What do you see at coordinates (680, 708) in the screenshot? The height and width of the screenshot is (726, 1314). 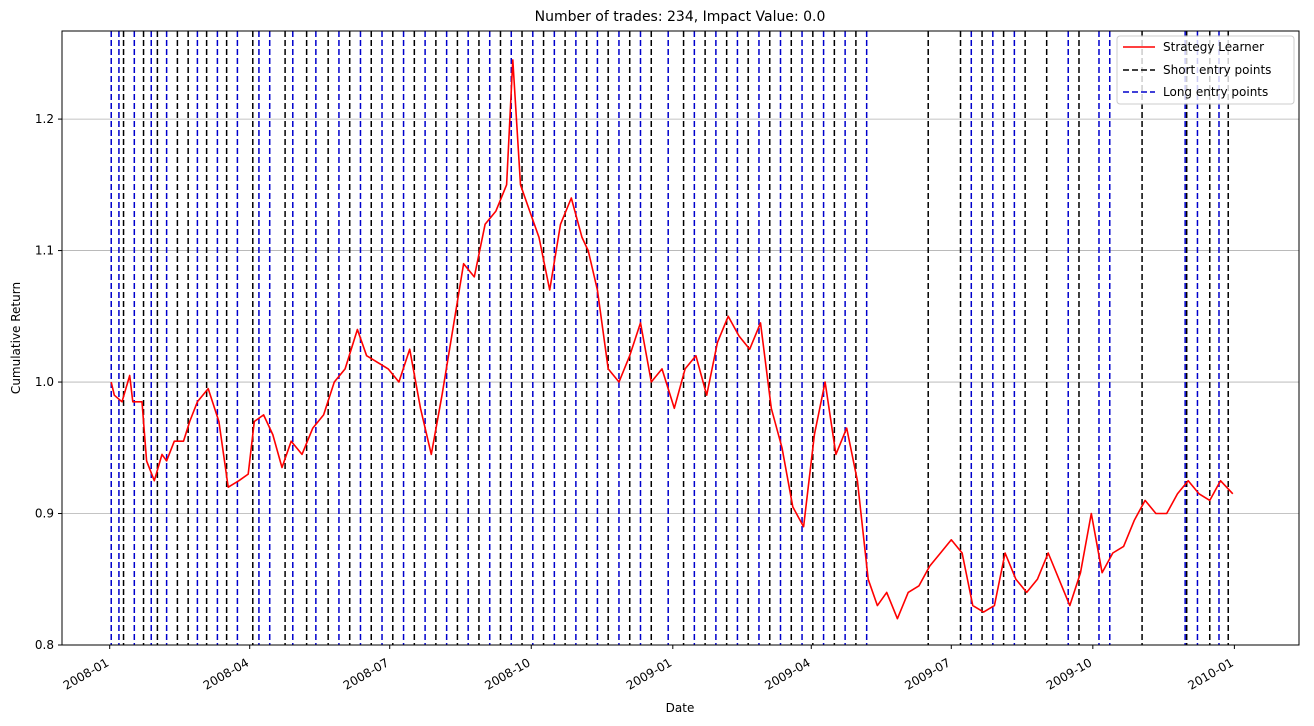 I see `x-axis-label: Date` at bounding box center [680, 708].